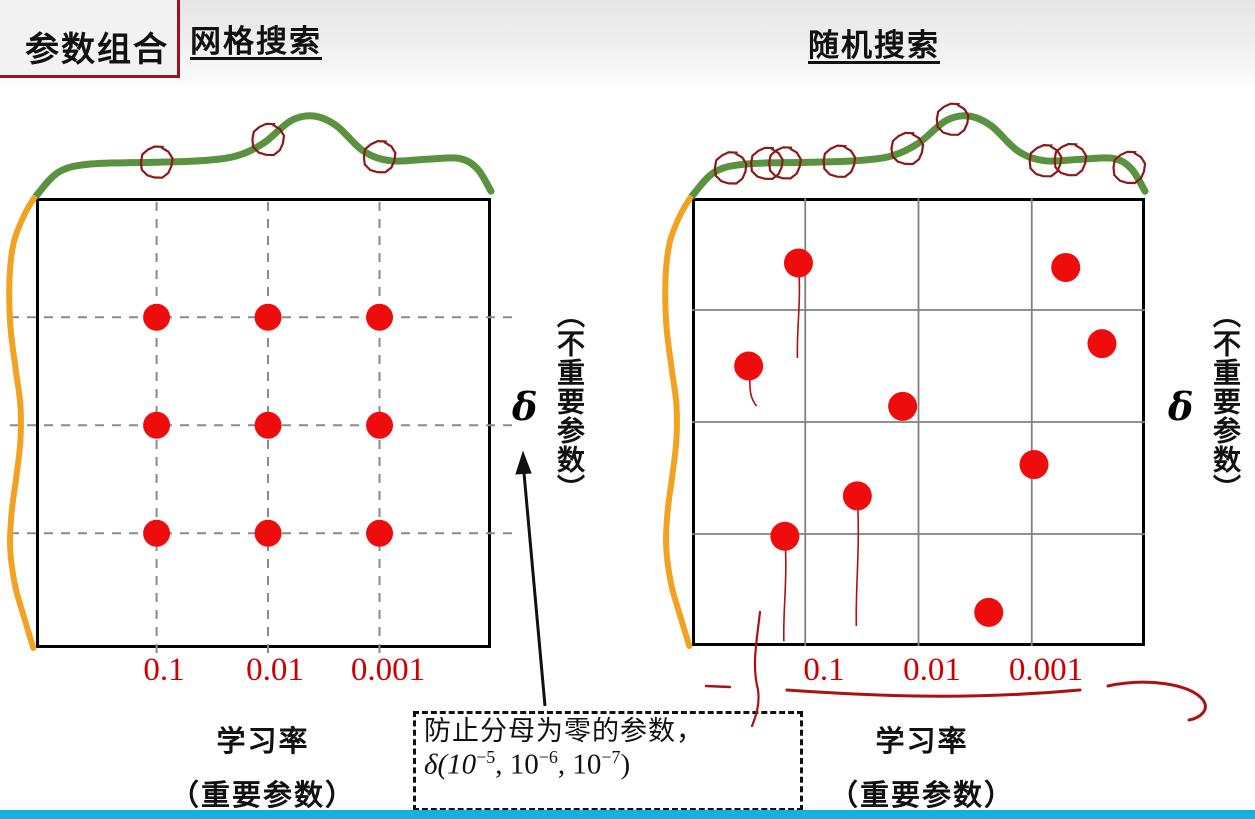  I want to click on panel-title-random-search: 随机搜索, so click(874, 46).